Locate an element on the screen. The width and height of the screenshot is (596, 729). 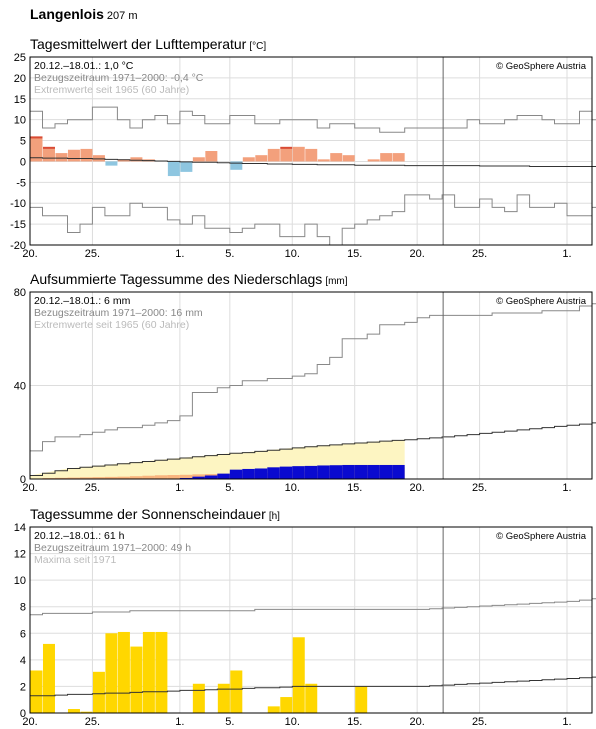
y-tick-label: 12 is located at coordinates (20, 555).